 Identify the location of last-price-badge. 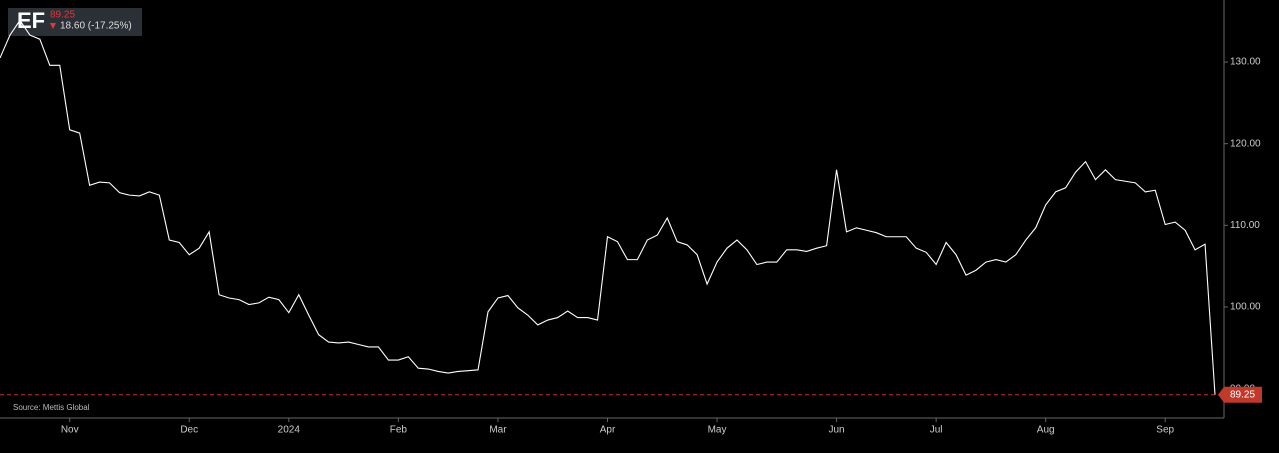
(1240, 394).